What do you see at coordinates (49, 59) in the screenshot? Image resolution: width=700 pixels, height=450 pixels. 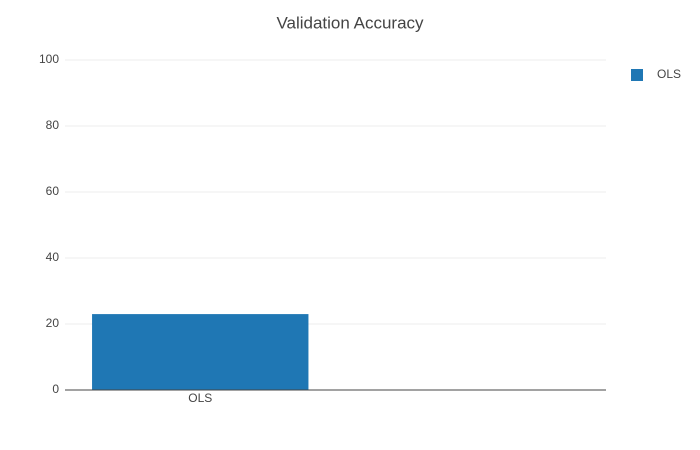 I see `y-tick-label: 100` at bounding box center [49, 59].